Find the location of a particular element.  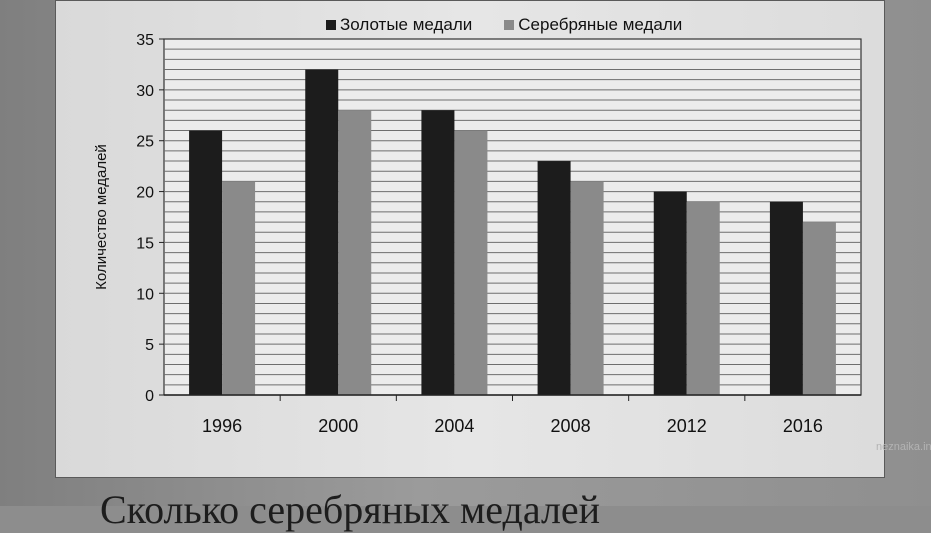

x-tick-label: 2012 is located at coordinates (687, 426).